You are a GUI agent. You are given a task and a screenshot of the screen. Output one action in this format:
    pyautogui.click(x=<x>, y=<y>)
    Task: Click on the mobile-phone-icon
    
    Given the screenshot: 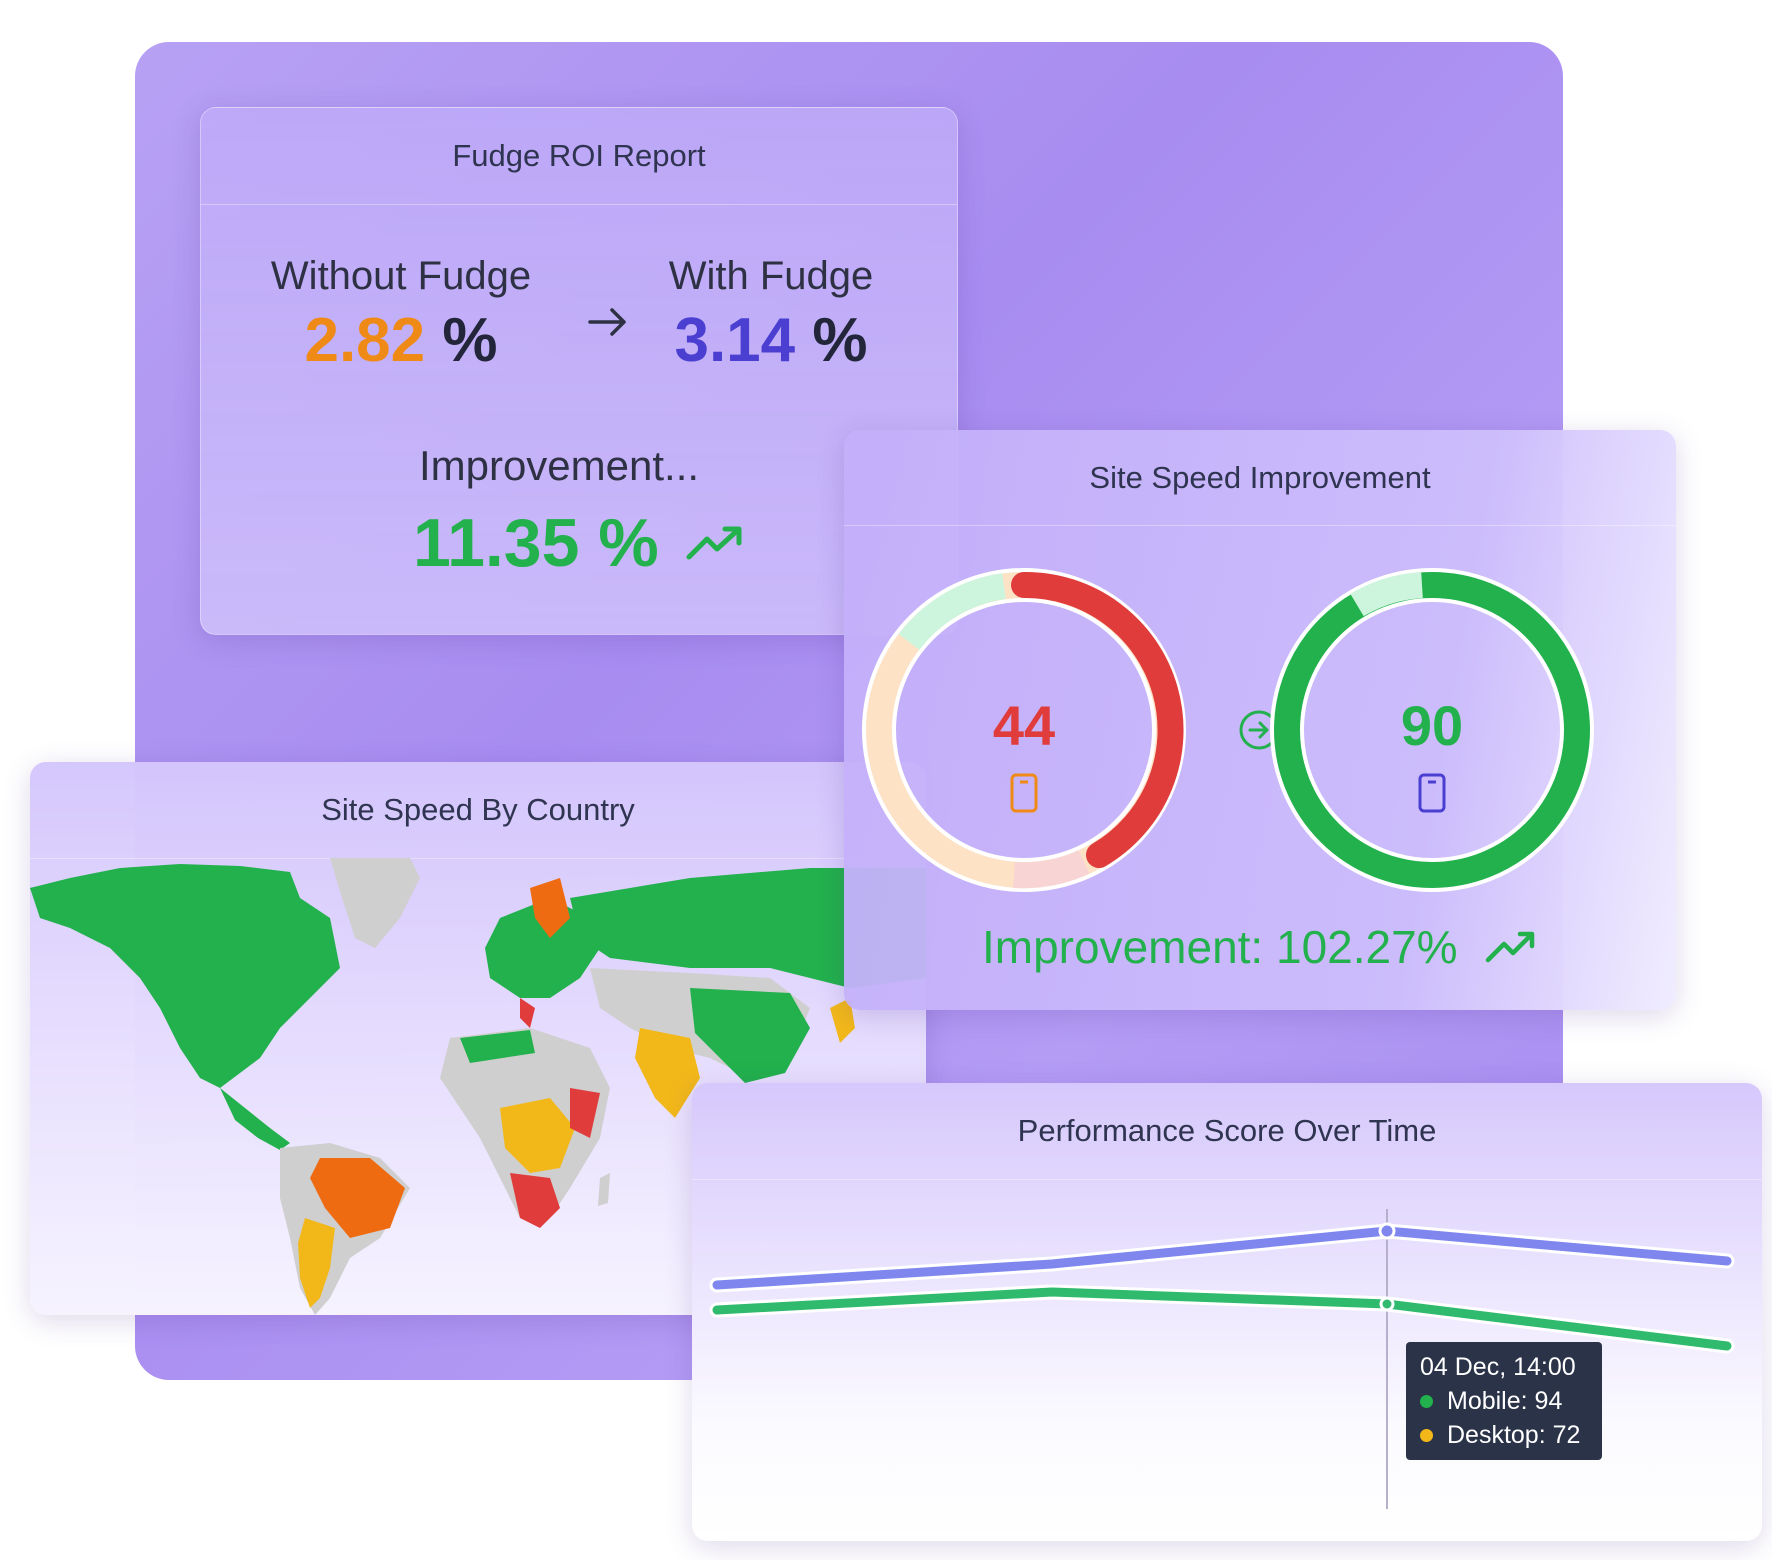 What is the action you would take?
    pyautogui.click(x=1024, y=793)
    